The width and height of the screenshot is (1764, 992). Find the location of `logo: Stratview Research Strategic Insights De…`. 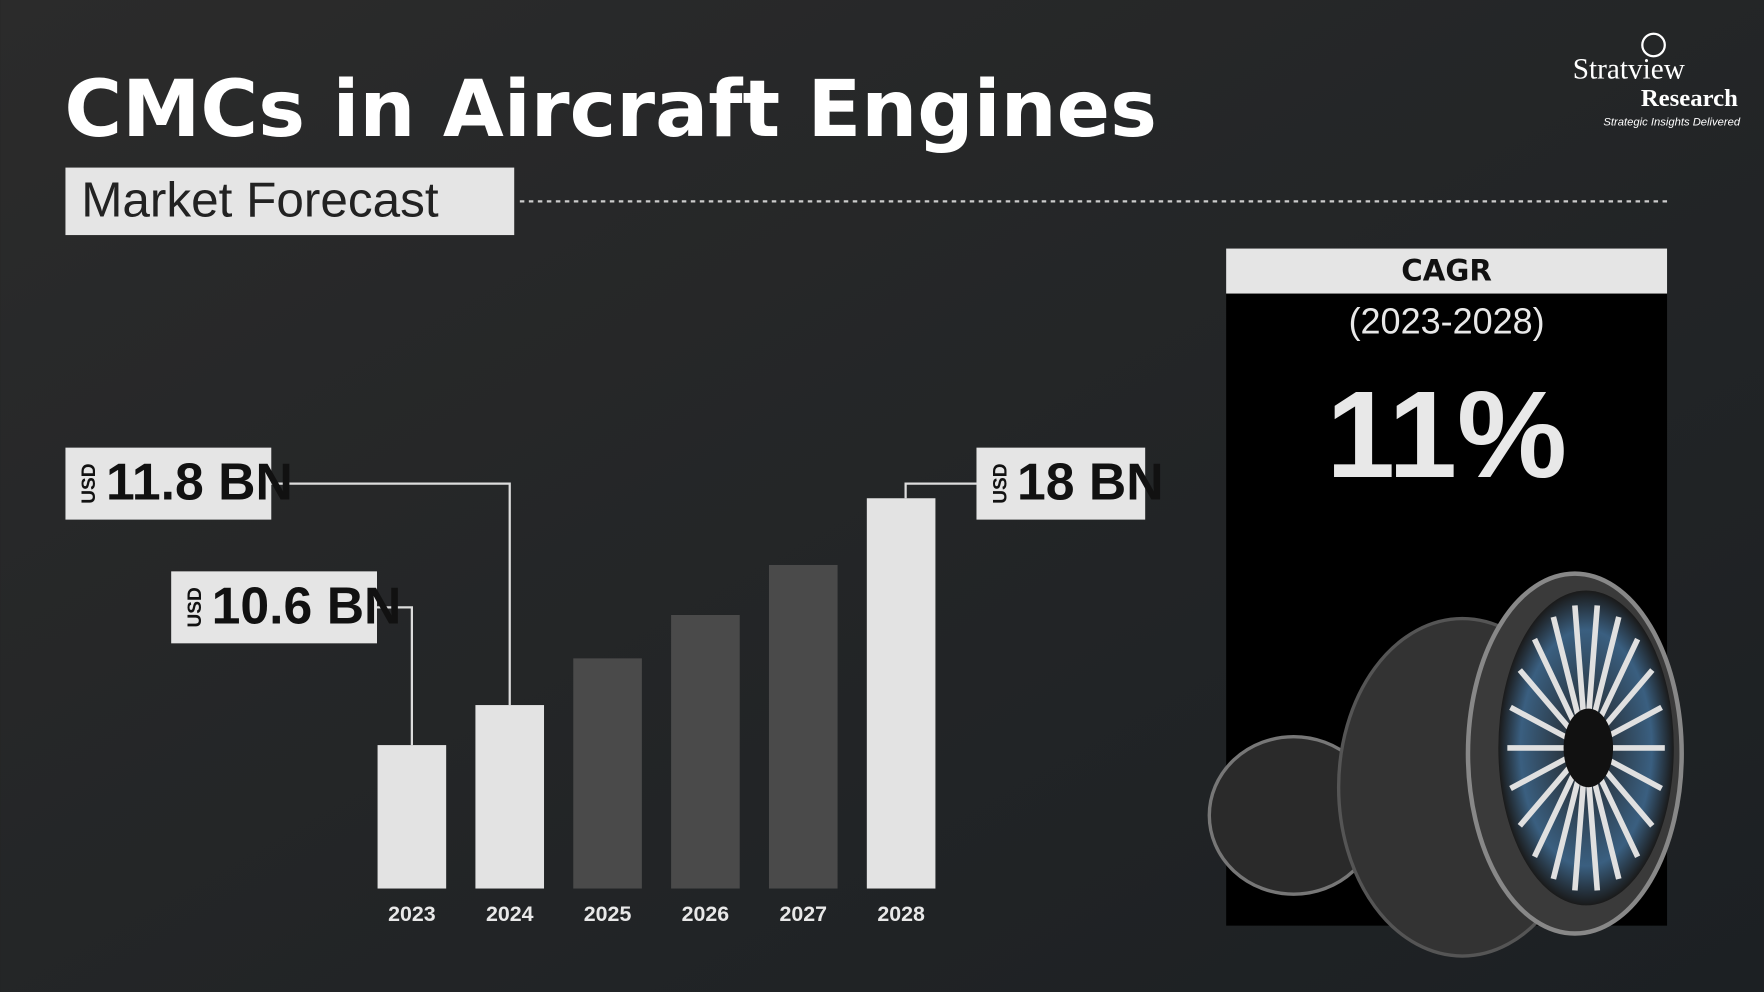

logo: Stratview Research Strategic Insights De… is located at coordinates (1657, 80).